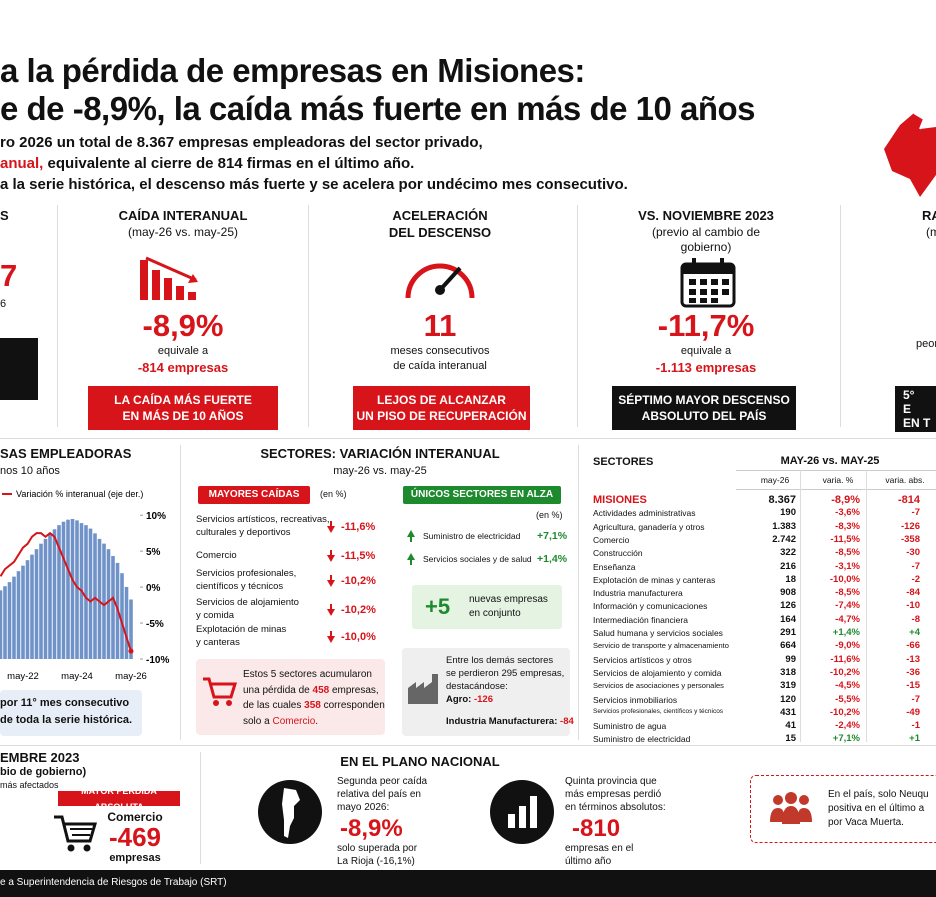  Describe the element at coordinates (440, 215) in the screenshot. I see `title: ACELERACIÓN` at that location.